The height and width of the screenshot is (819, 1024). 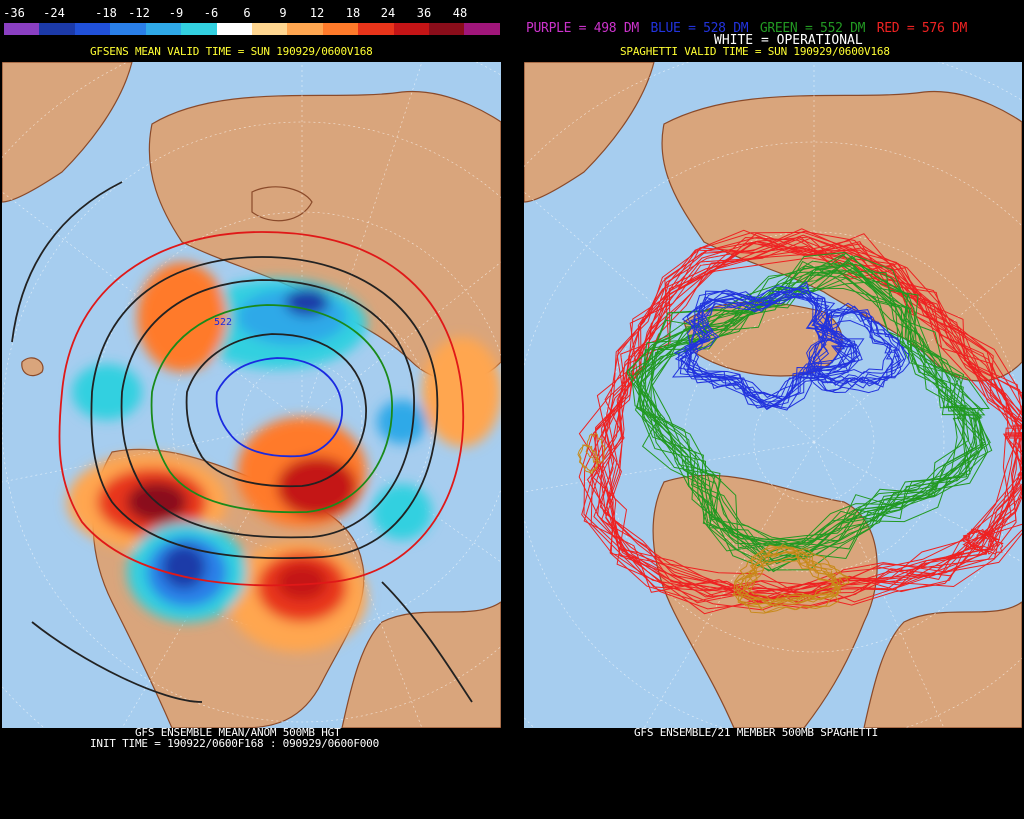 What do you see at coordinates (317, 13) in the screenshot?
I see `colorbar-tick: 12` at bounding box center [317, 13].